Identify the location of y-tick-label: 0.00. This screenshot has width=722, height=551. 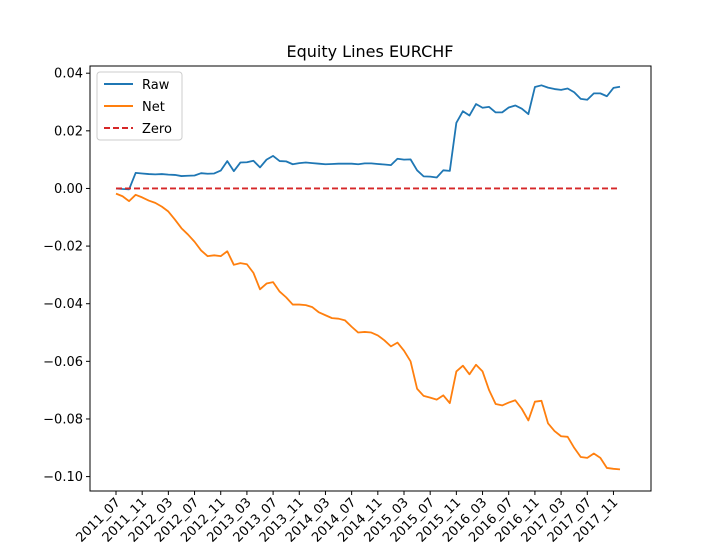
(68, 189).